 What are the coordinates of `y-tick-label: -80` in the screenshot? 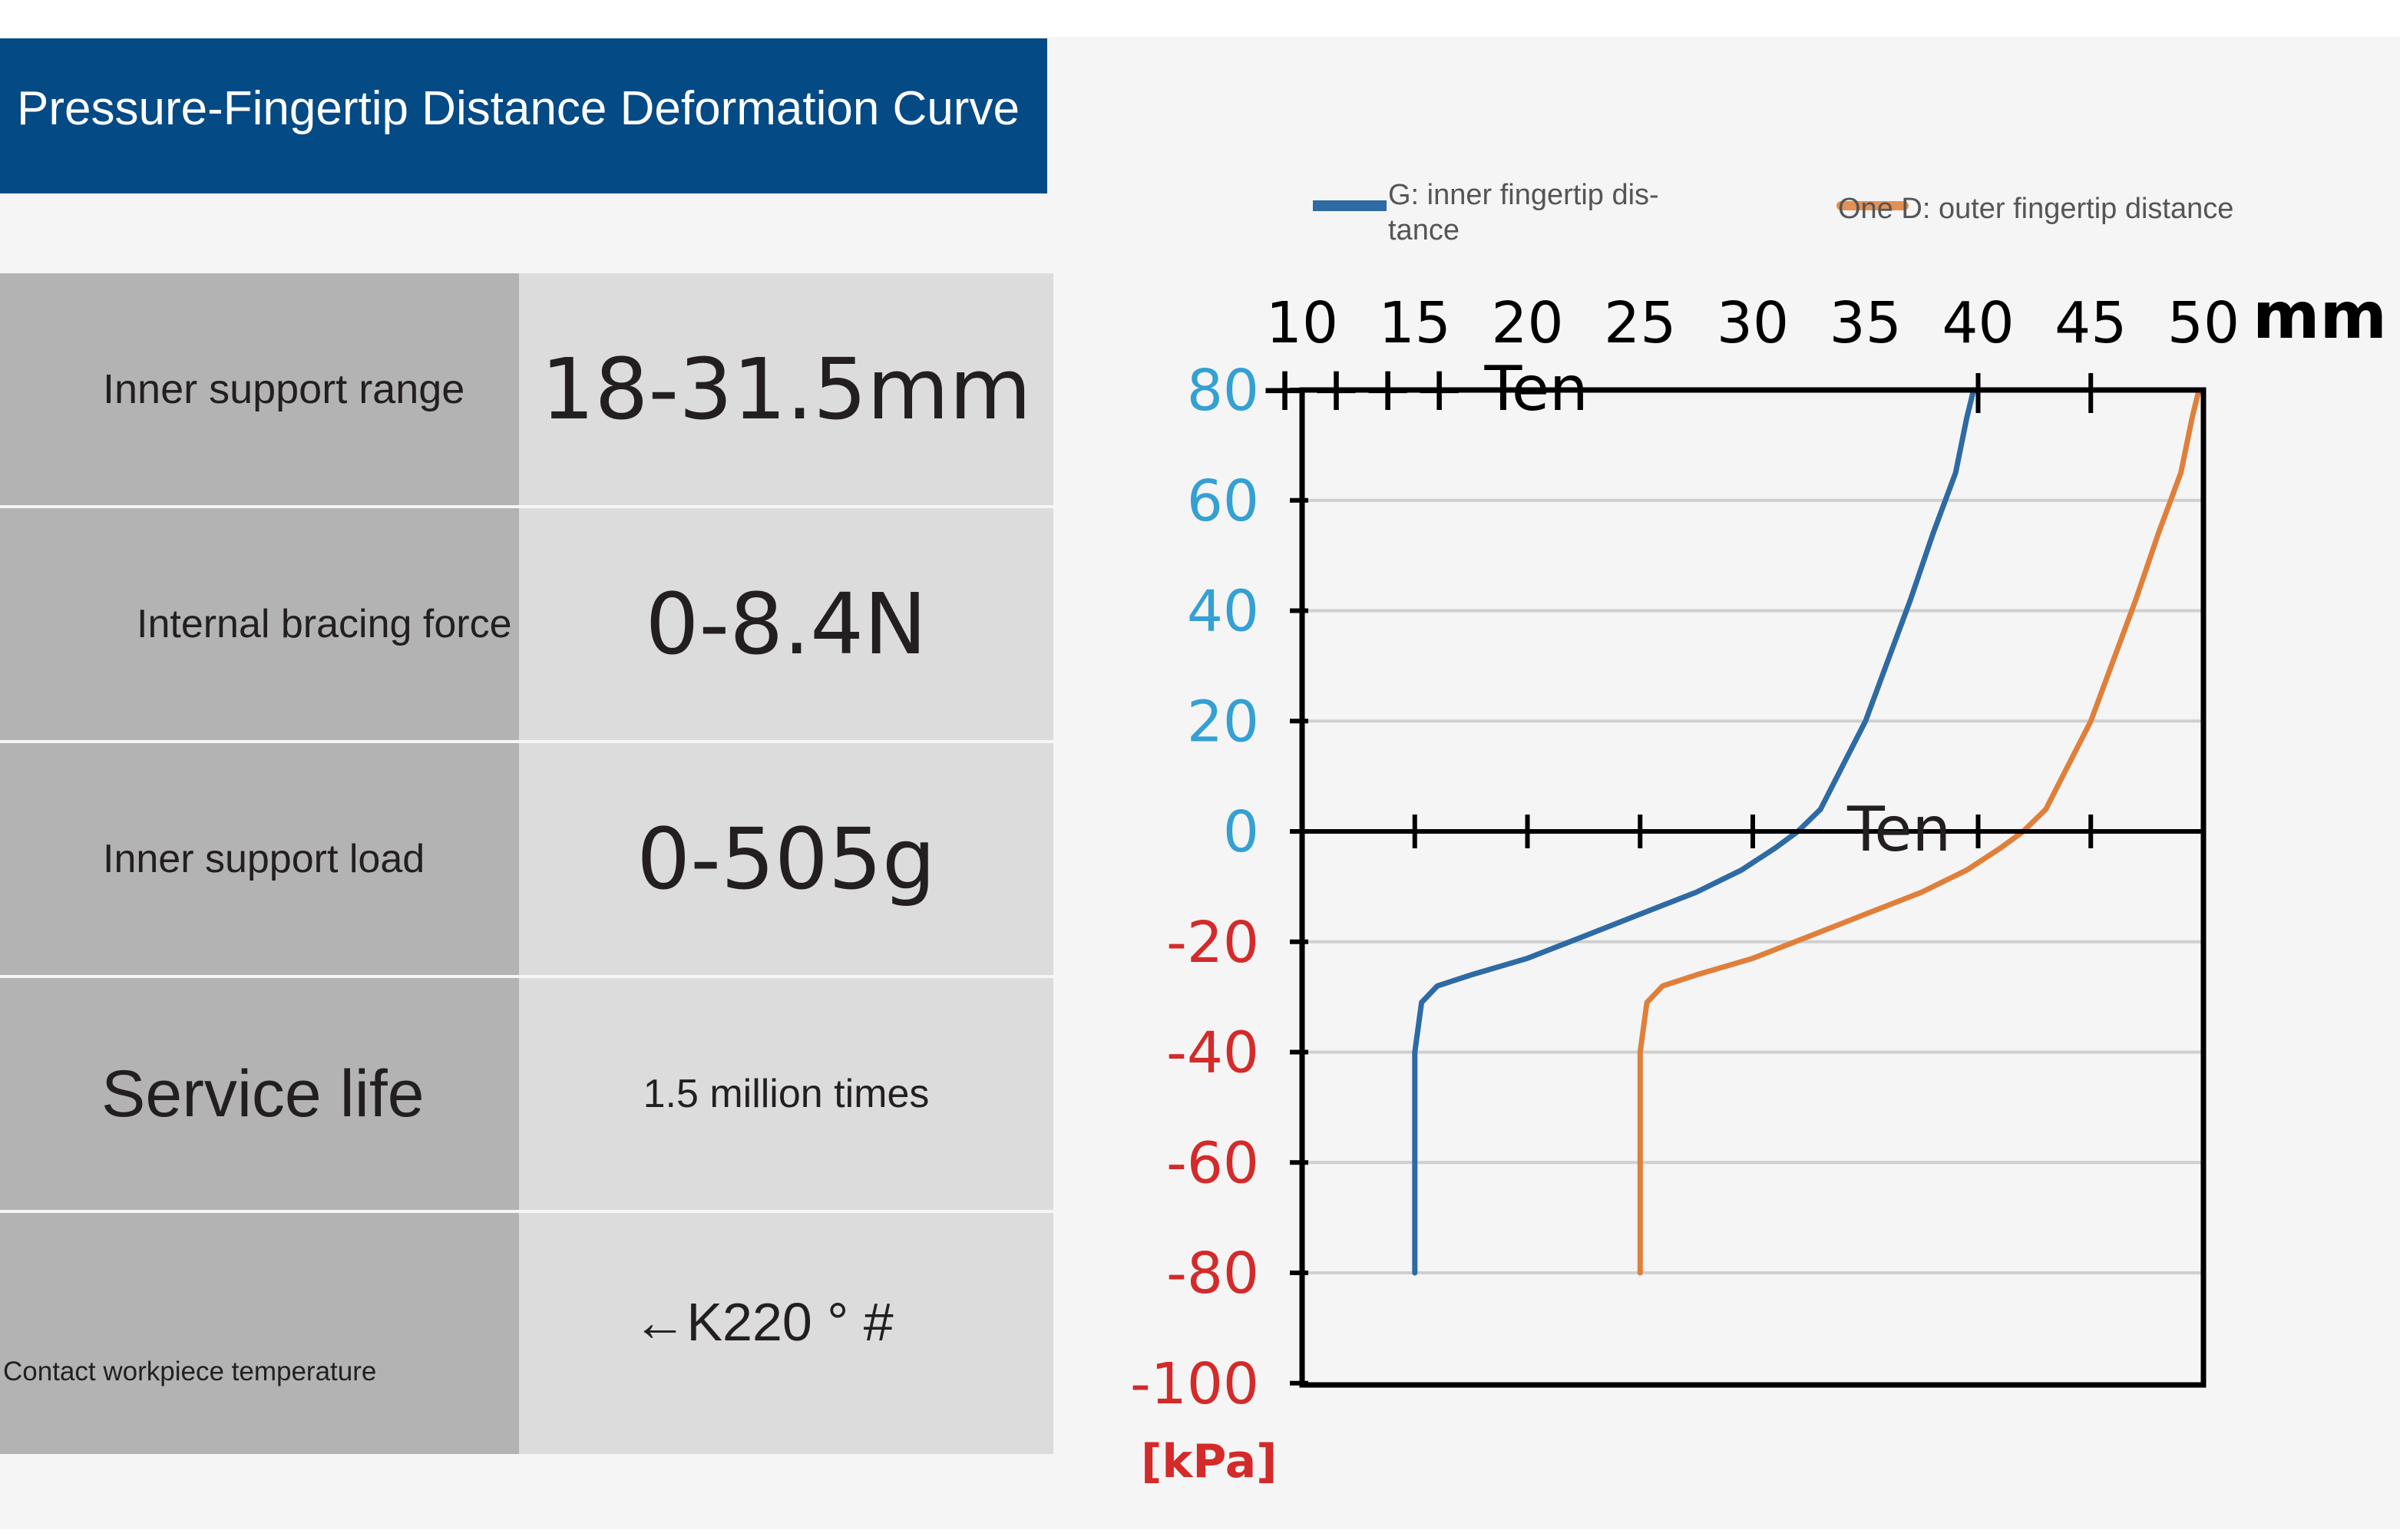 It's located at (1212, 1274).